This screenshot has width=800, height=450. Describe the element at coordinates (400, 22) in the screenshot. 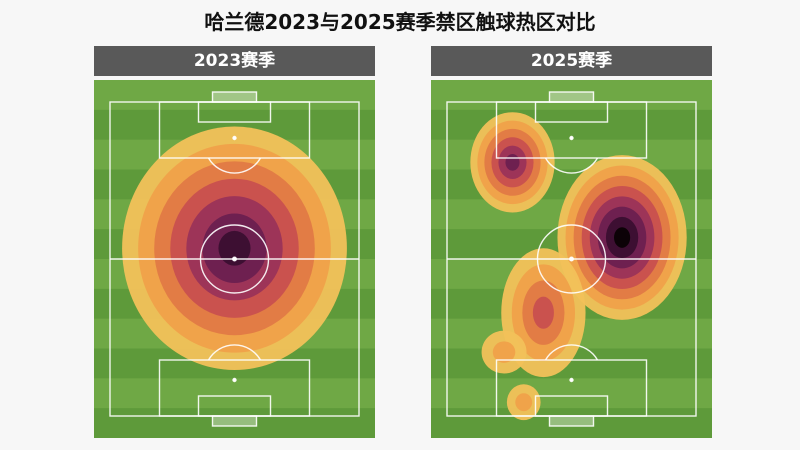

I see `chart-title: 哈兰德2023与2025赛季禁区触球热区对比` at that location.